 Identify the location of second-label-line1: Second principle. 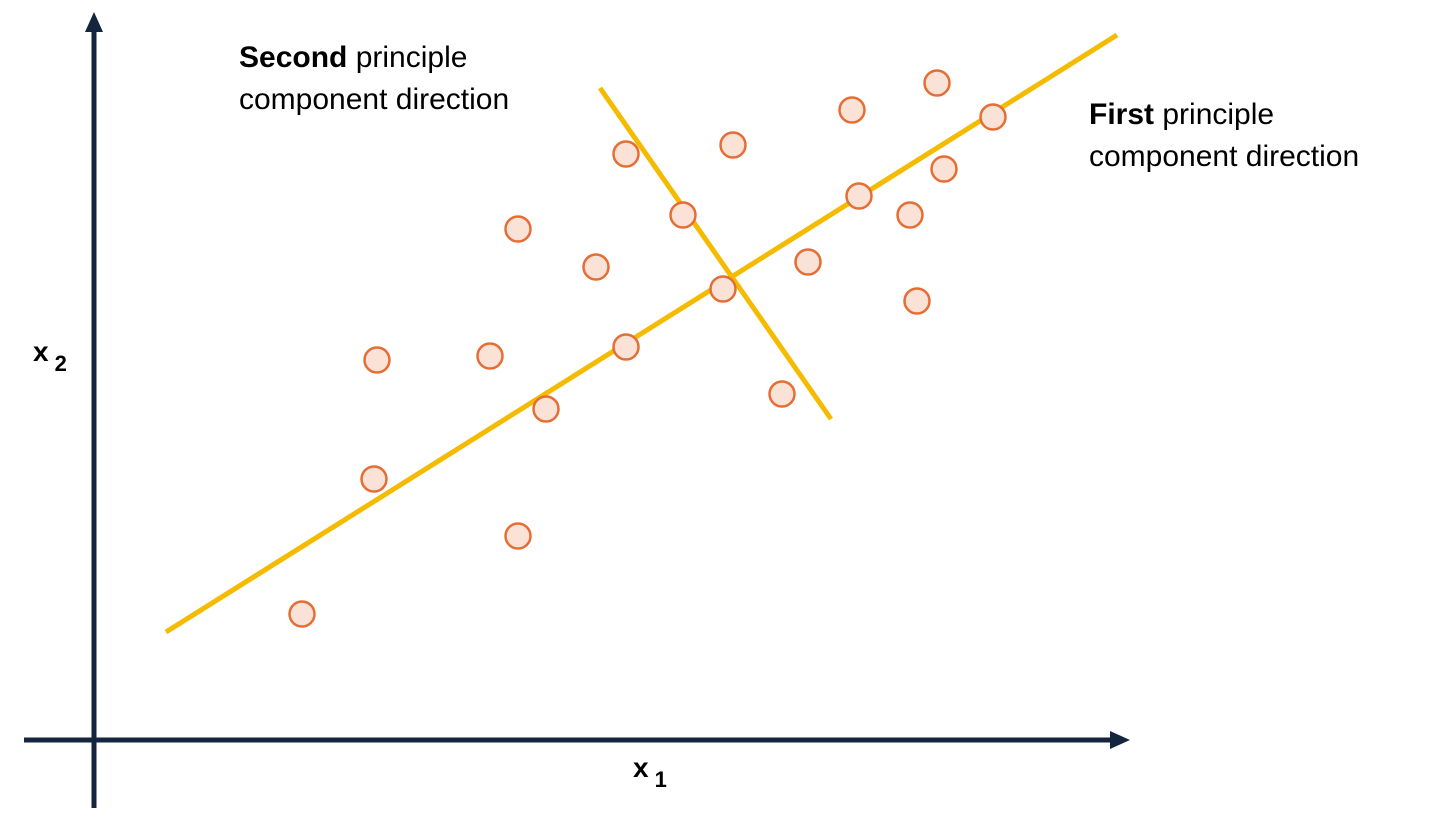
(374, 58).